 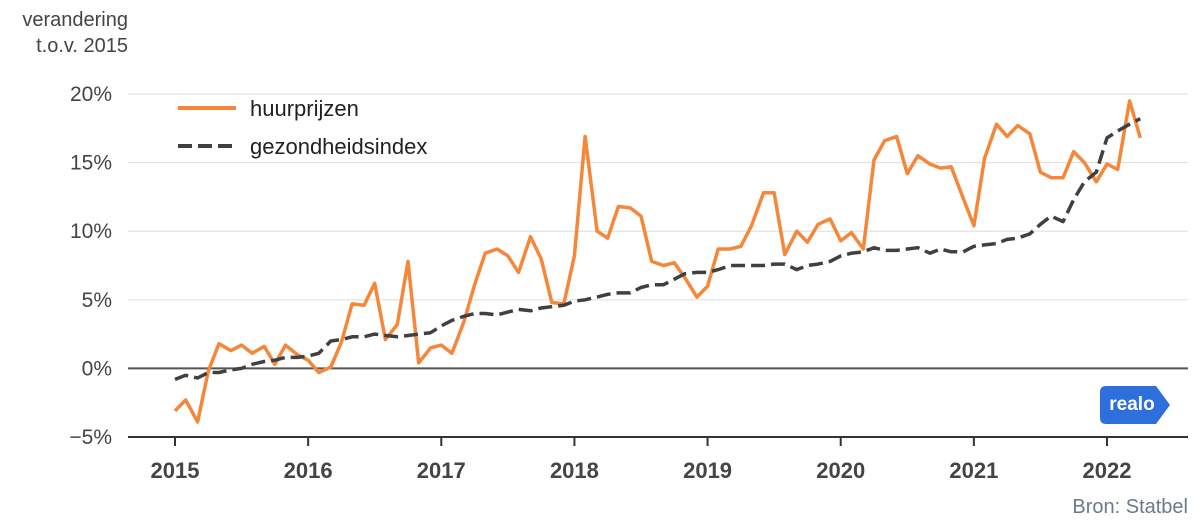 What do you see at coordinates (90, 437) in the screenshot?
I see `y-tick-label: −5%` at bounding box center [90, 437].